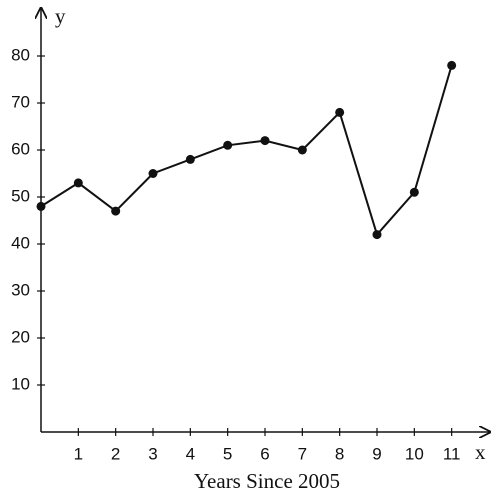 This screenshot has width=494, height=499. What do you see at coordinates (227, 453) in the screenshot?
I see `x-tick-label: 5` at bounding box center [227, 453].